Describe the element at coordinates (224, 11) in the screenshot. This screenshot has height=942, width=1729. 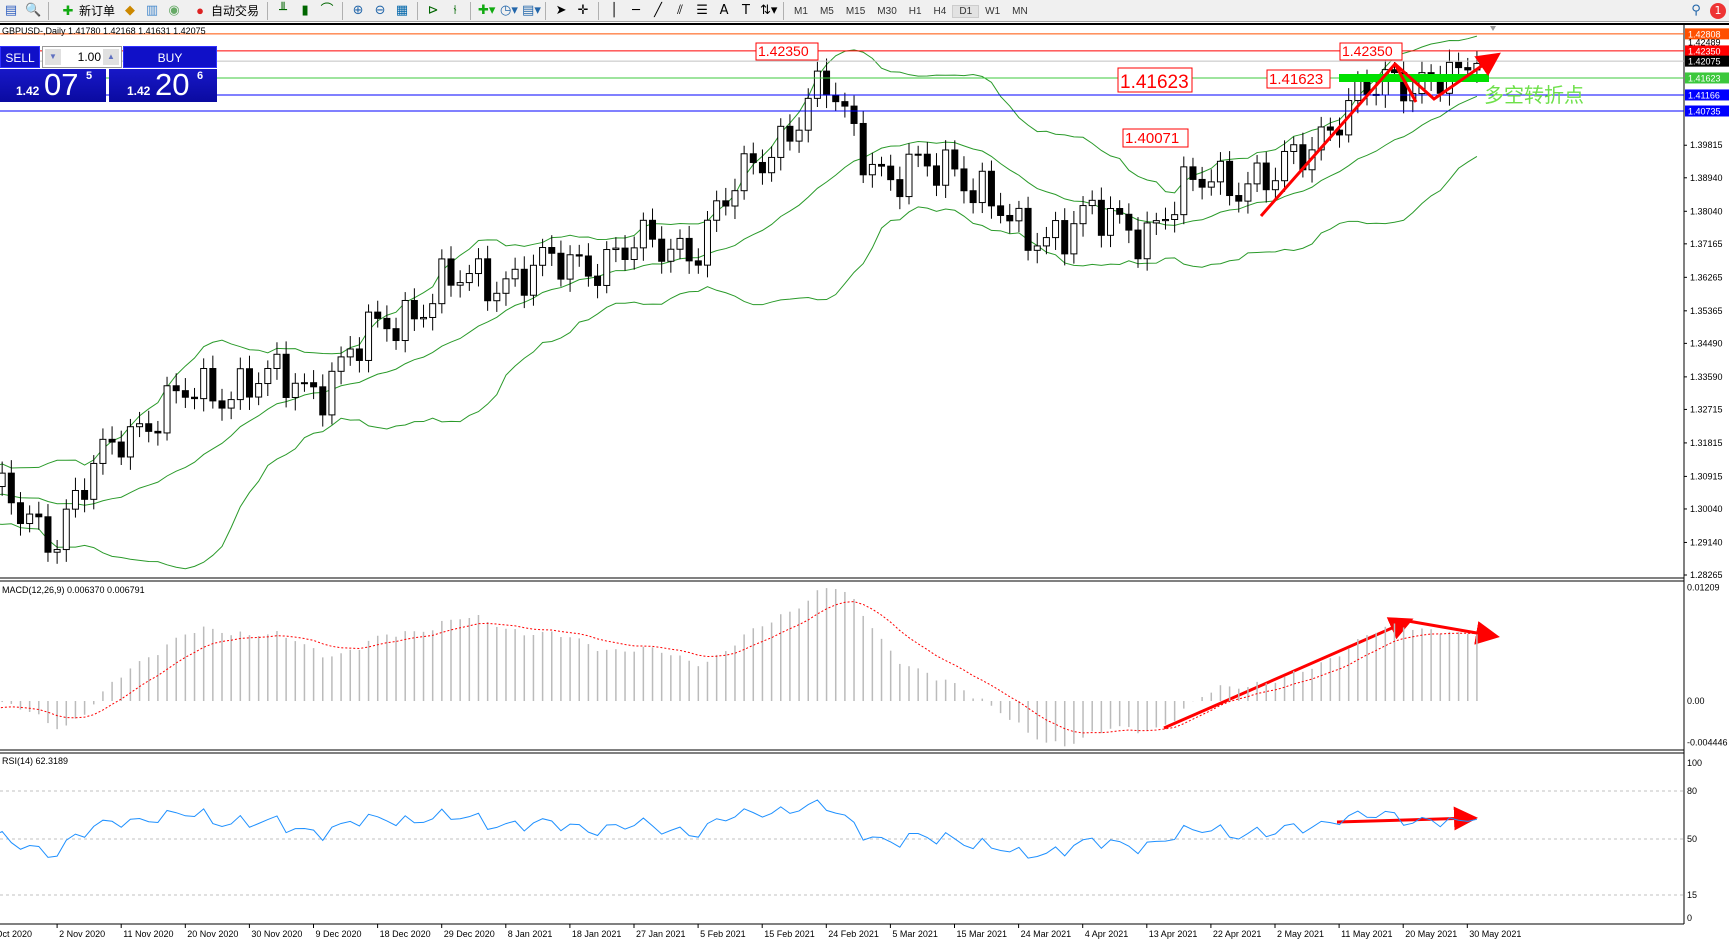
I see `auto-trading-button: ● 自动交易` at that location.